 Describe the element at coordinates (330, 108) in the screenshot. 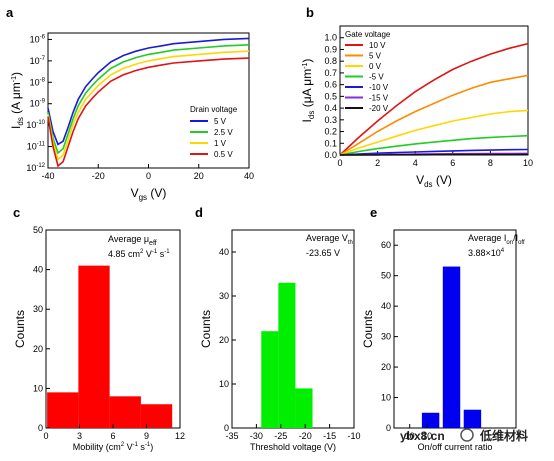

I see `y-tick-label: 0.4` at that location.